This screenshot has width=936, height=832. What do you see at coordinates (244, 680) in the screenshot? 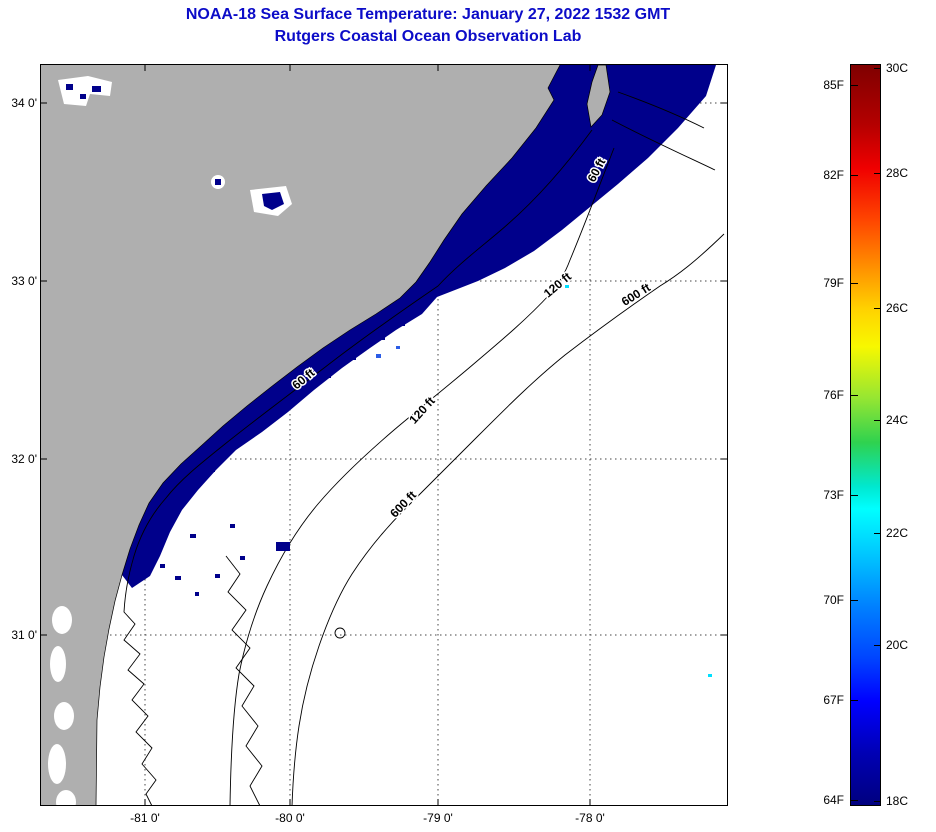
I see `depth-contour-60ft-offshore` at bounding box center [244, 680].